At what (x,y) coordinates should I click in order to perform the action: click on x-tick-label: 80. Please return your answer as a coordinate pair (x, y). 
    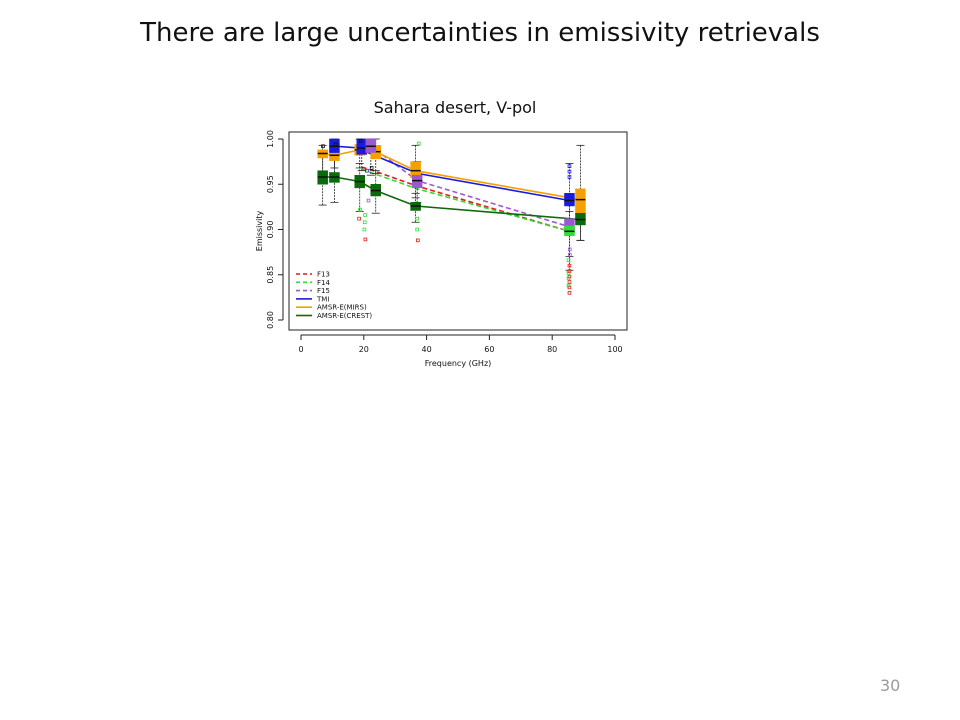
    Looking at the image, I should click on (552, 349).